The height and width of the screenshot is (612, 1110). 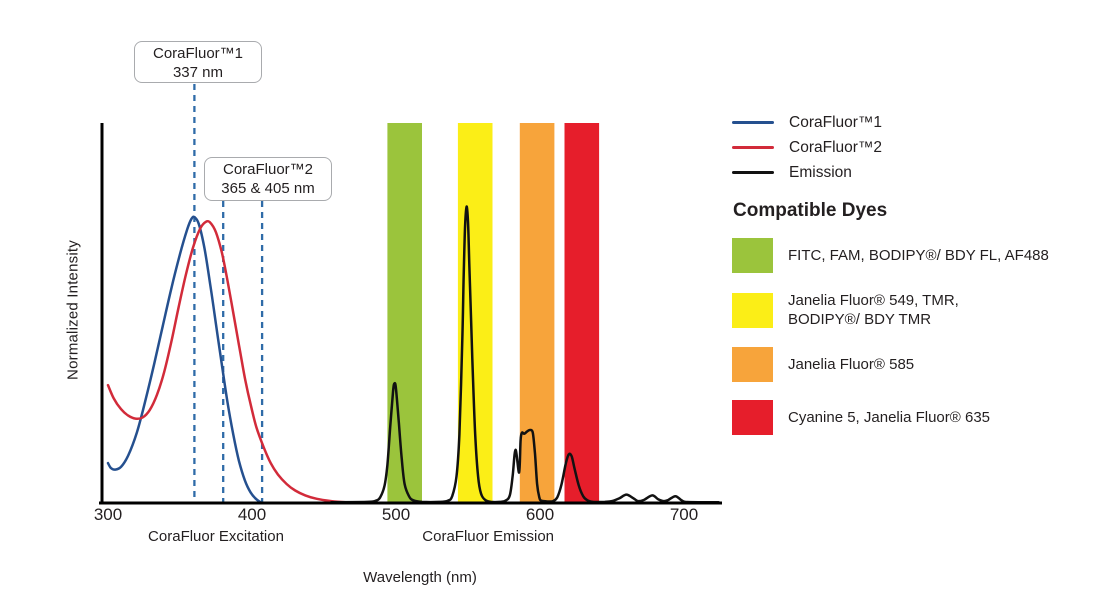 What do you see at coordinates (684, 514) in the screenshot?
I see `x-tick-700: 700` at bounding box center [684, 514].